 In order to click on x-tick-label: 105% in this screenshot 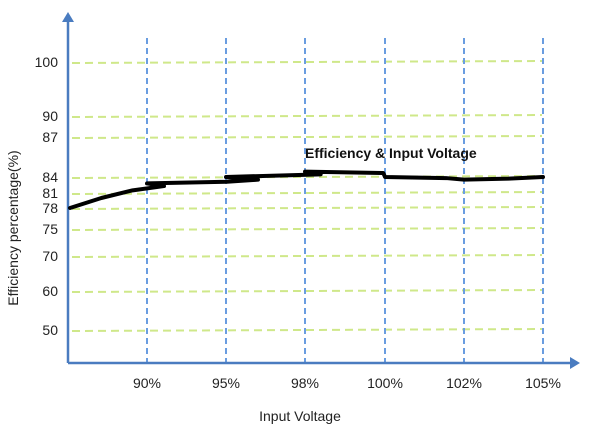, I will do `click(543, 383)`.